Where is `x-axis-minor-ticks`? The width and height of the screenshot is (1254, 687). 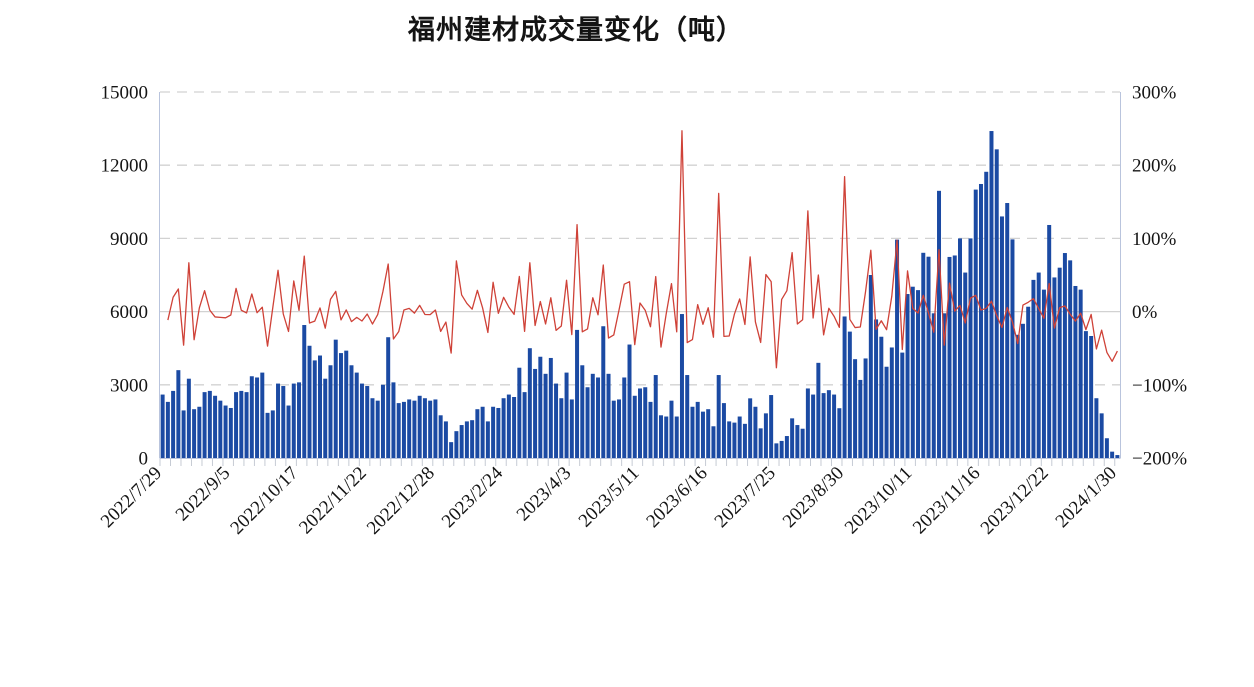
x-axis-minor-ticks is located at coordinates (637, 462).